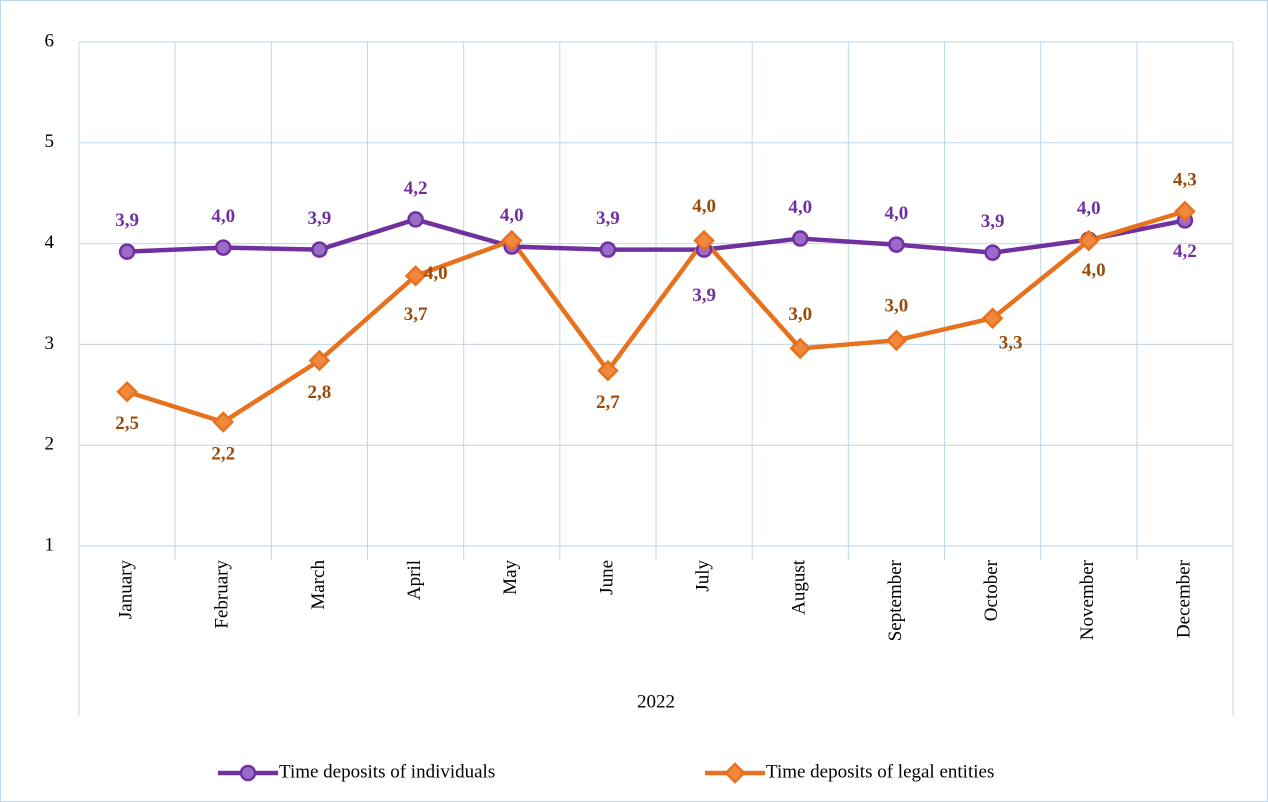 The width and height of the screenshot is (1268, 802). I want to click on value-label: 3,3, so click(1011, 343).